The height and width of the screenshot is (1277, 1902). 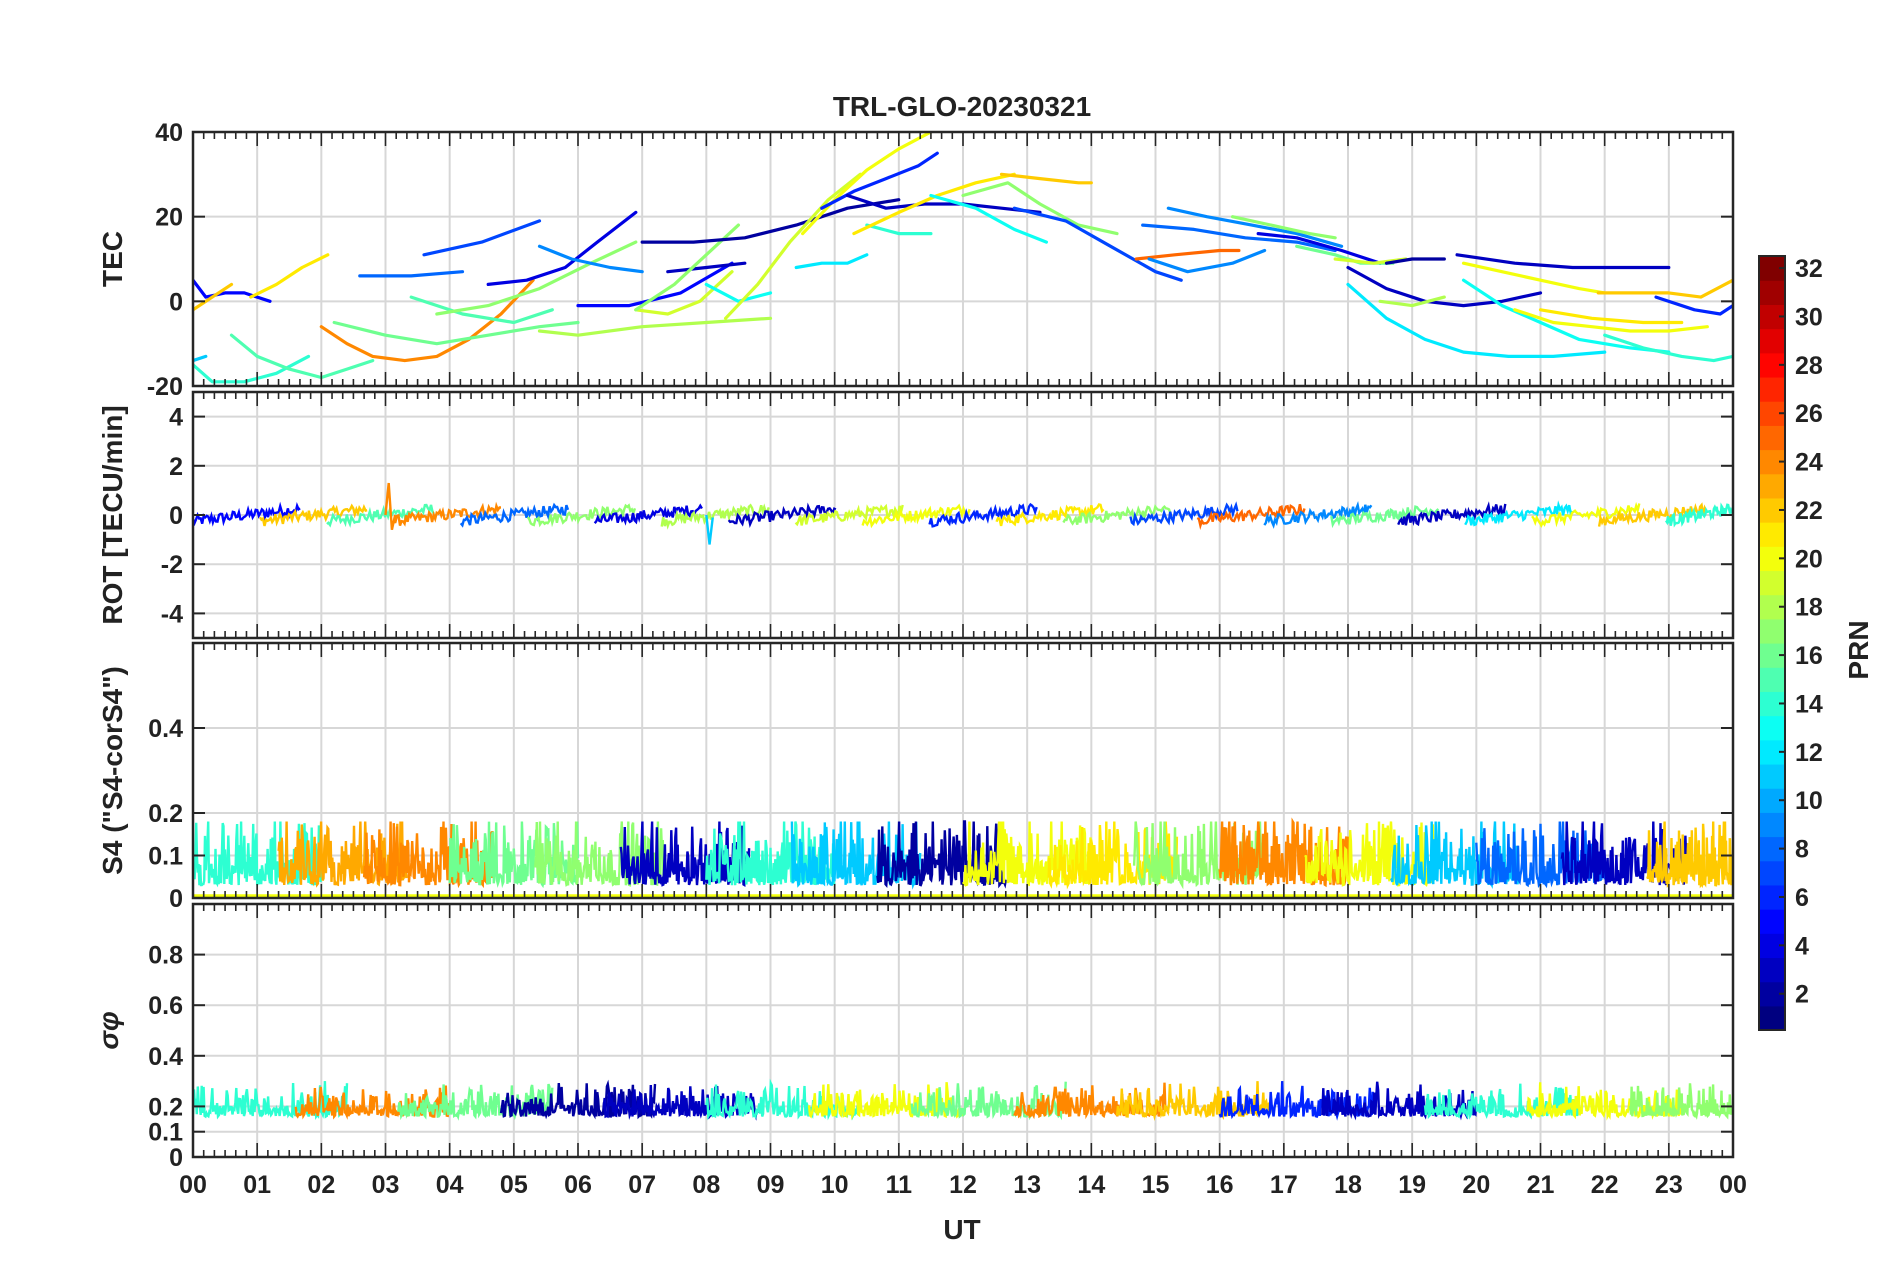 What do you see at coordinates (112, 514) in the screenshot?
I see `y-axis-label-rot: ROT [TECU/min]` at bounding box center [112, 514].